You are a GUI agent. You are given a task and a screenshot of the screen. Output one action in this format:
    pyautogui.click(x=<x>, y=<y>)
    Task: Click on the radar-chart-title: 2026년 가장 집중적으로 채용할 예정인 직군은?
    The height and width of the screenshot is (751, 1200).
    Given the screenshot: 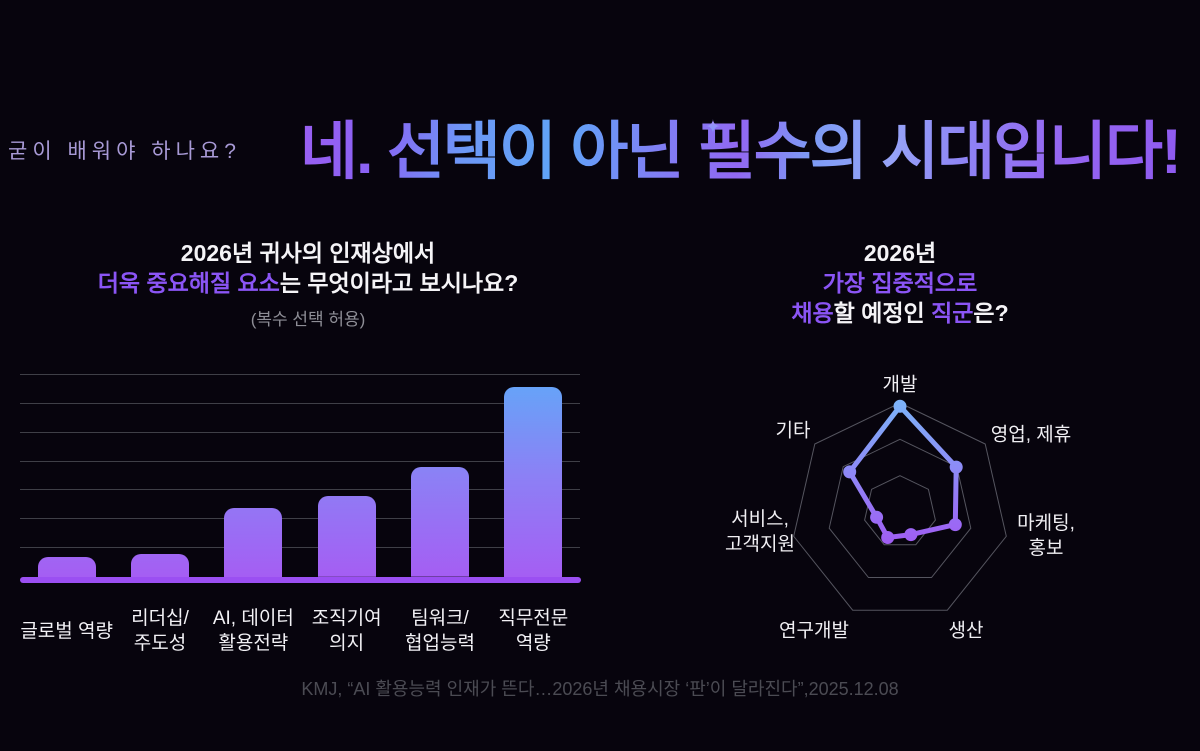 What is the action you would take?
    pyautogui.click(x=900, y=283)
    